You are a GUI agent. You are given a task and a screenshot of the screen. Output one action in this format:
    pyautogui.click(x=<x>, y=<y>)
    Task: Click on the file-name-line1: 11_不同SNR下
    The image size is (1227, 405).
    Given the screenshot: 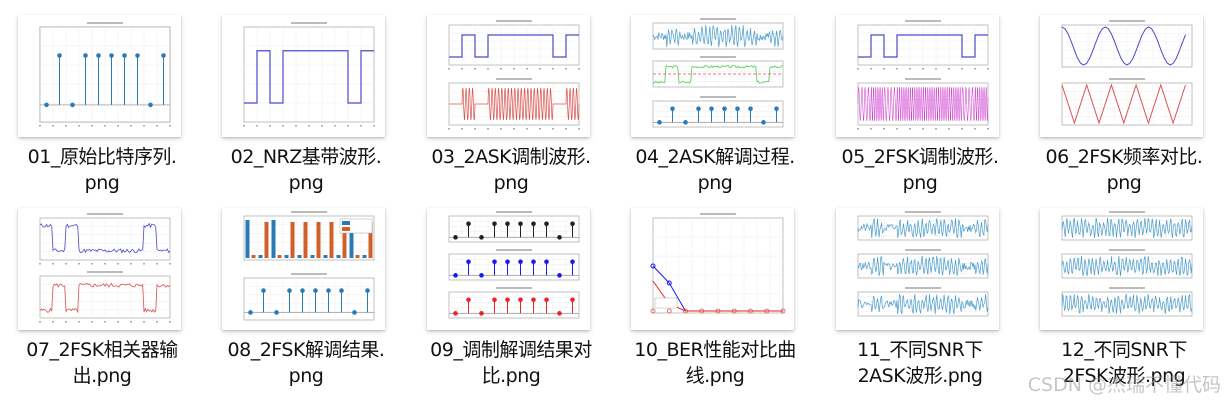 What is the action you would take?
    pyautogui.click(x=920, y=350)
    